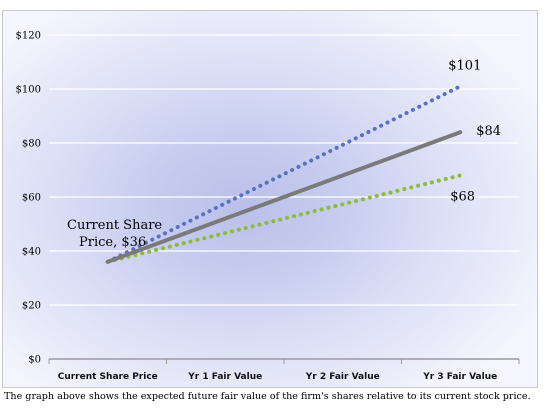 This screenshot has width=545, height=418. What do you see at coordinates (114, 225) in the screenshot?
I see `annotation-line-1: Current Share` at bounding box center [114, 225].